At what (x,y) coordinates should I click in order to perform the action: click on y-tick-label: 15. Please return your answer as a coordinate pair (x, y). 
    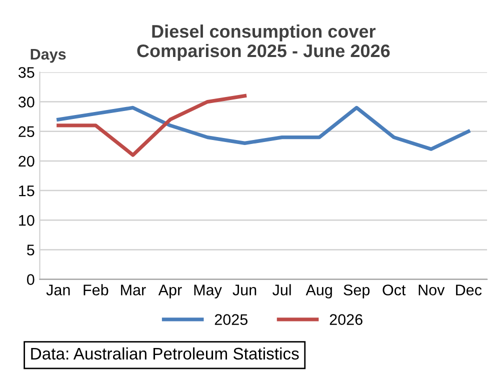
    Looking at the image, I should click on (26, 191).